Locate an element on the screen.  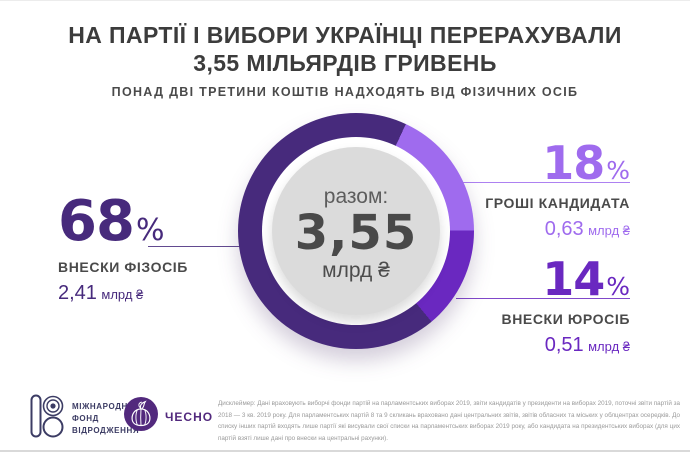
percent-legal: 14% is located at coordinates (586, 279).